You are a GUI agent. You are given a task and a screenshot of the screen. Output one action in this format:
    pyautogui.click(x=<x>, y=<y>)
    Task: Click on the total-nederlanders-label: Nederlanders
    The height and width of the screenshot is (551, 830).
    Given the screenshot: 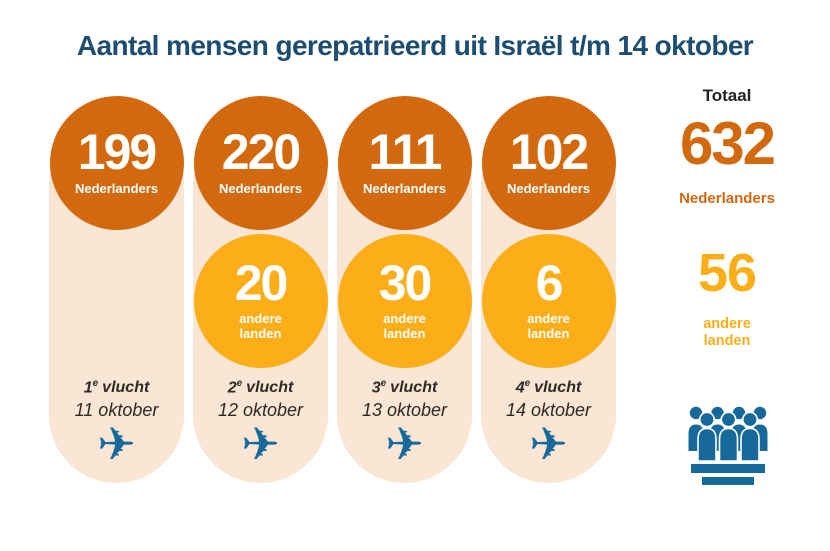 What is the action you would take?
    pyautogui.click(x=727, y=198)
    